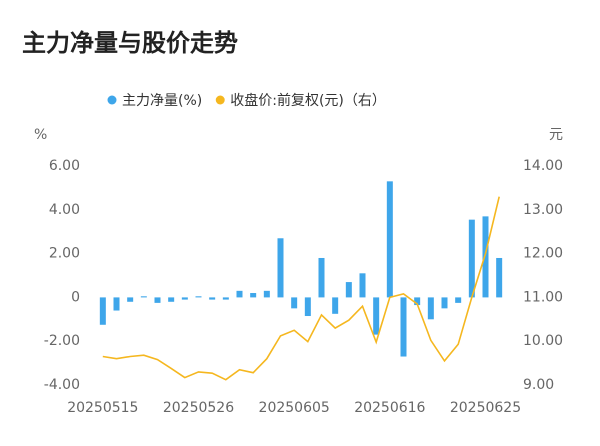 The width and height of the screenshot is (600, 446). Describe the element at coordinates (308, 100) in the screenshot. I see `legend-label: 收盘价:前复权(元)（右）` at that location.